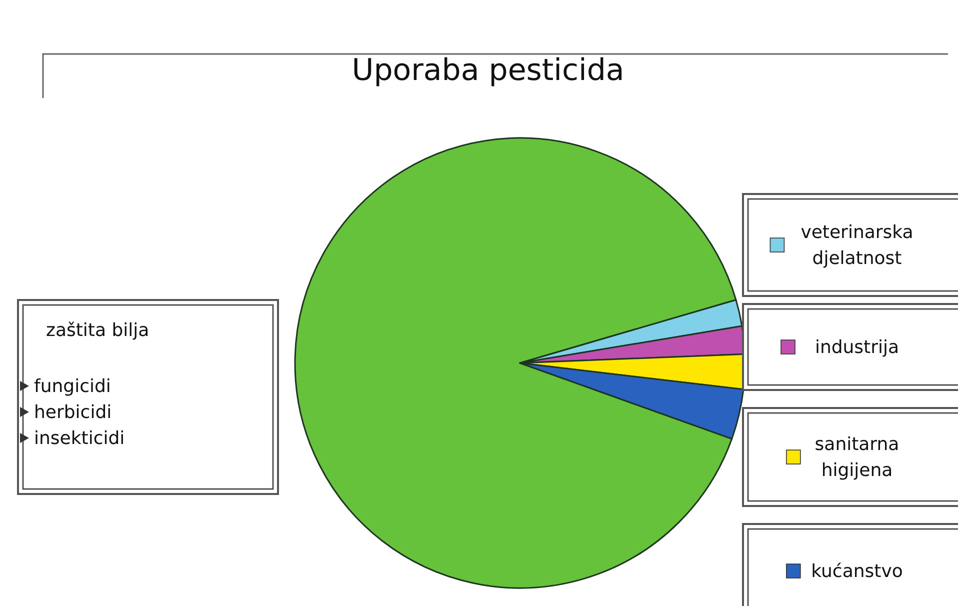 The height and width of the screenshot is (614, 966). I want to click on legend-label: industrija, so click(857, 347).